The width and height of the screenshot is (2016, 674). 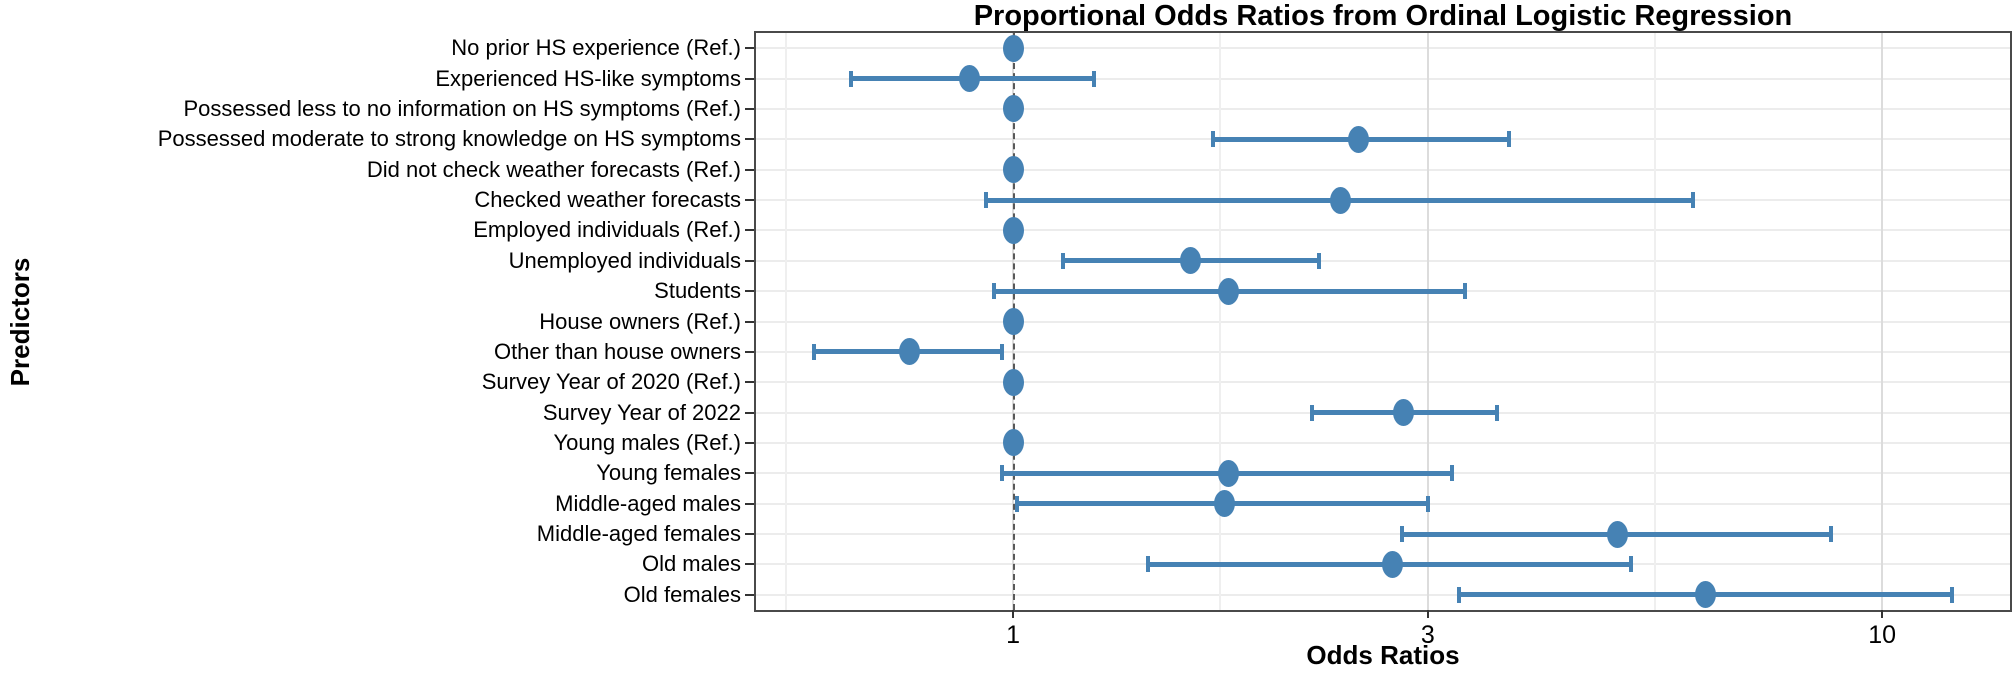 I want to click on y-axis-label: Young males (Ref.), so click(x=647, y=442).